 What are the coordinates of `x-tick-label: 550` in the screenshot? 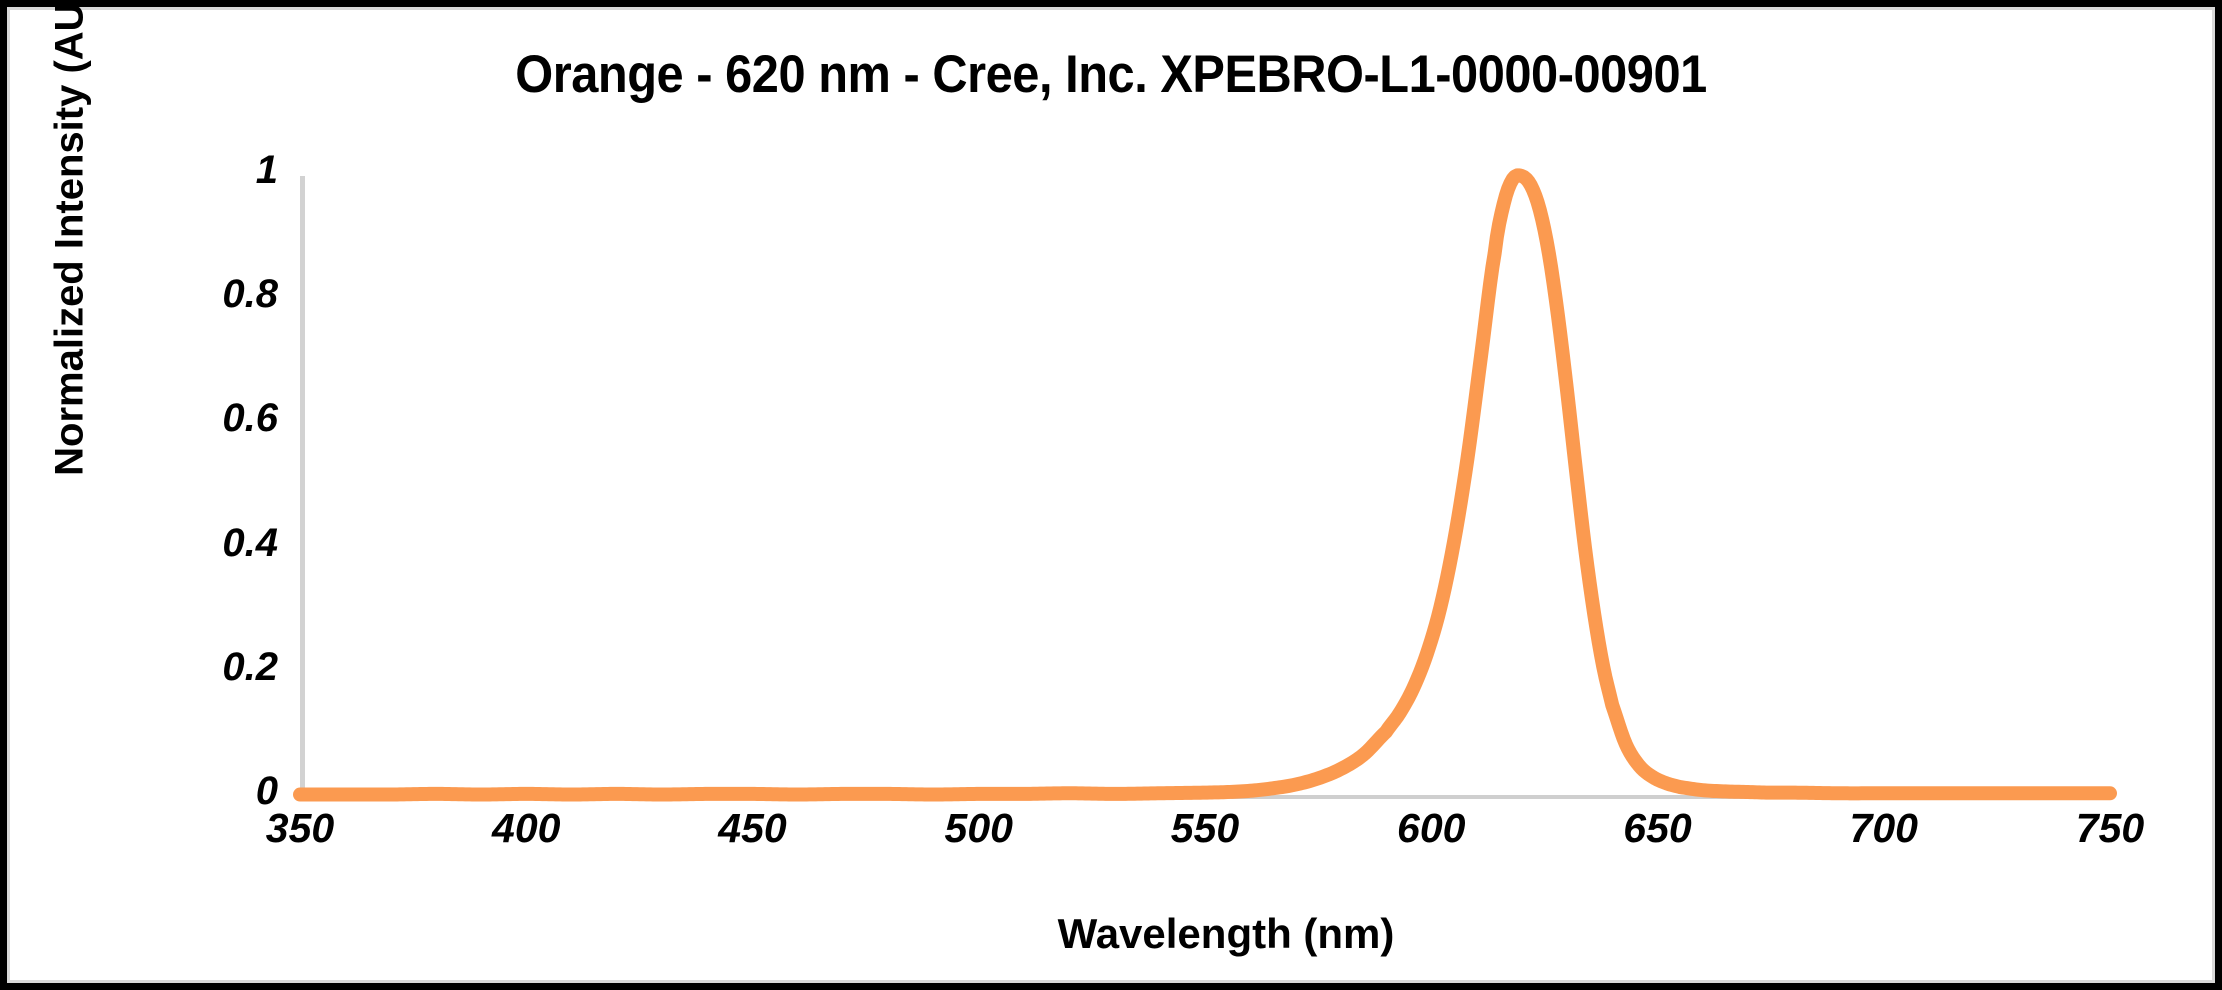 It's located at (1205, 828).